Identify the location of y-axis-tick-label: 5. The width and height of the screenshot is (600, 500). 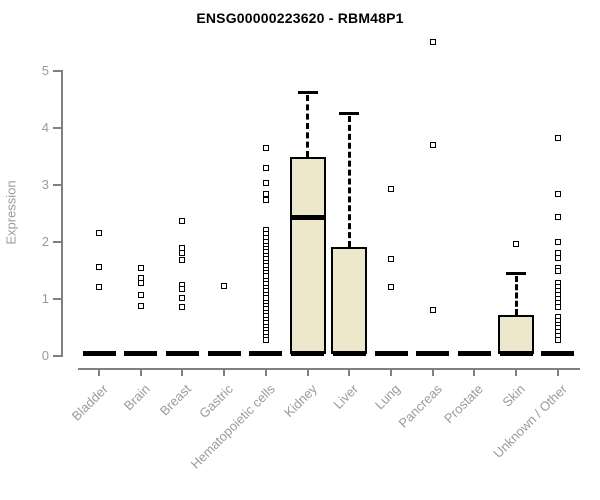
(45, 70).